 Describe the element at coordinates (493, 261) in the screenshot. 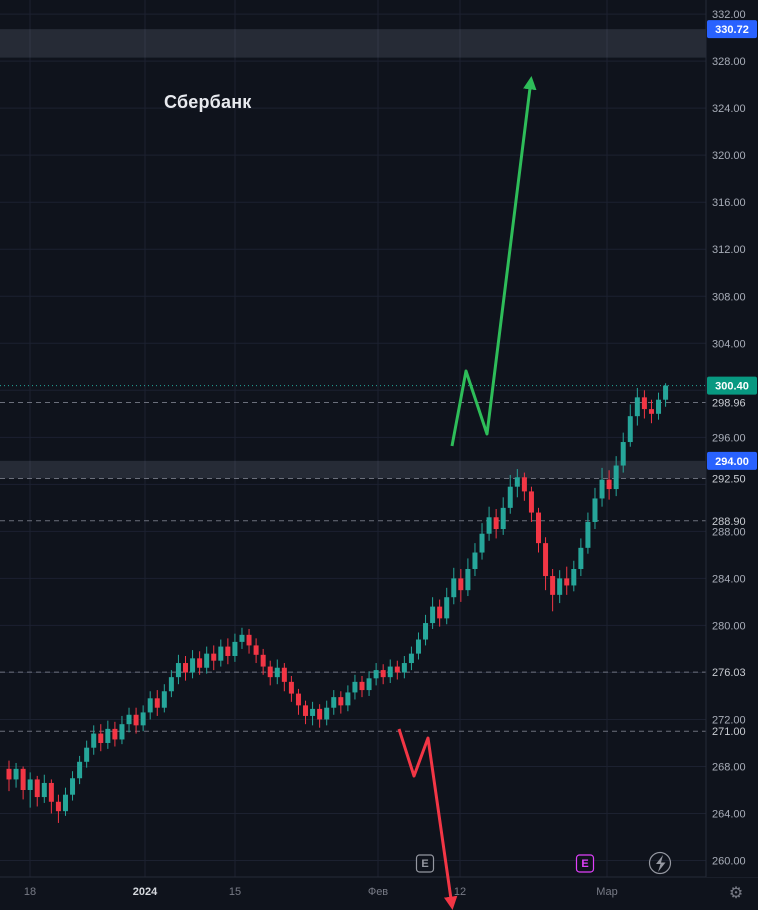

I see `bullish-projection-arrow` at that location.